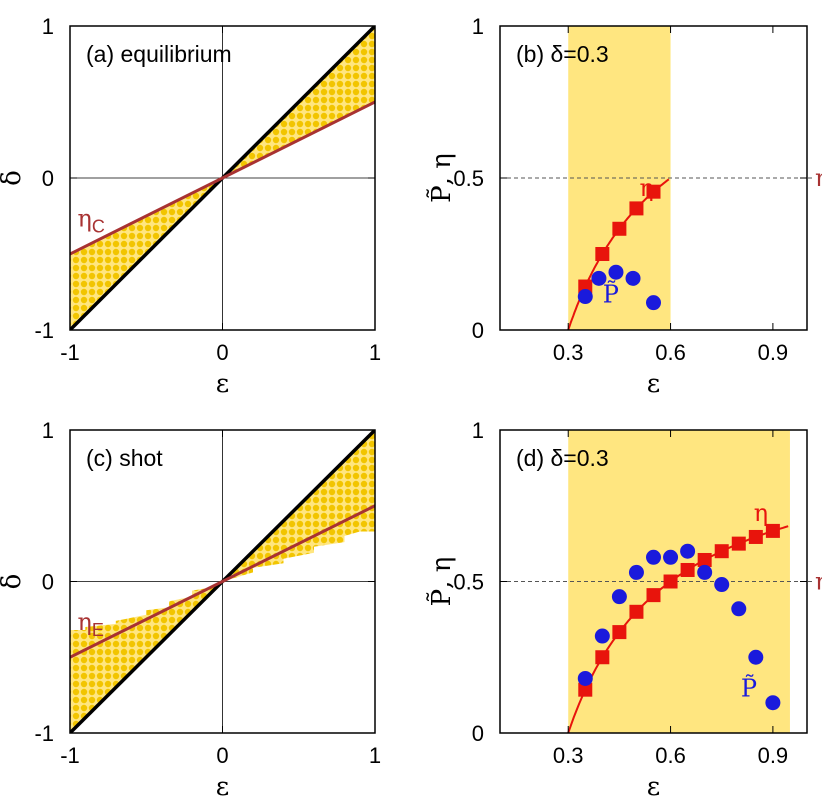  Describe the element at coordinates (159, 54) in the screenshot. I see `panel-title: (a) equilibrium` at that location.